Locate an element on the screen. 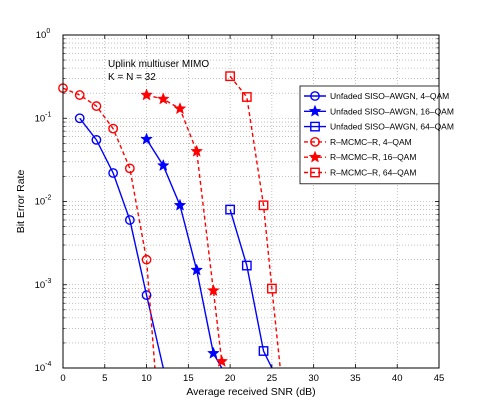  series-r-mcmc-r-64-qam is located at coordinates (253, 220).